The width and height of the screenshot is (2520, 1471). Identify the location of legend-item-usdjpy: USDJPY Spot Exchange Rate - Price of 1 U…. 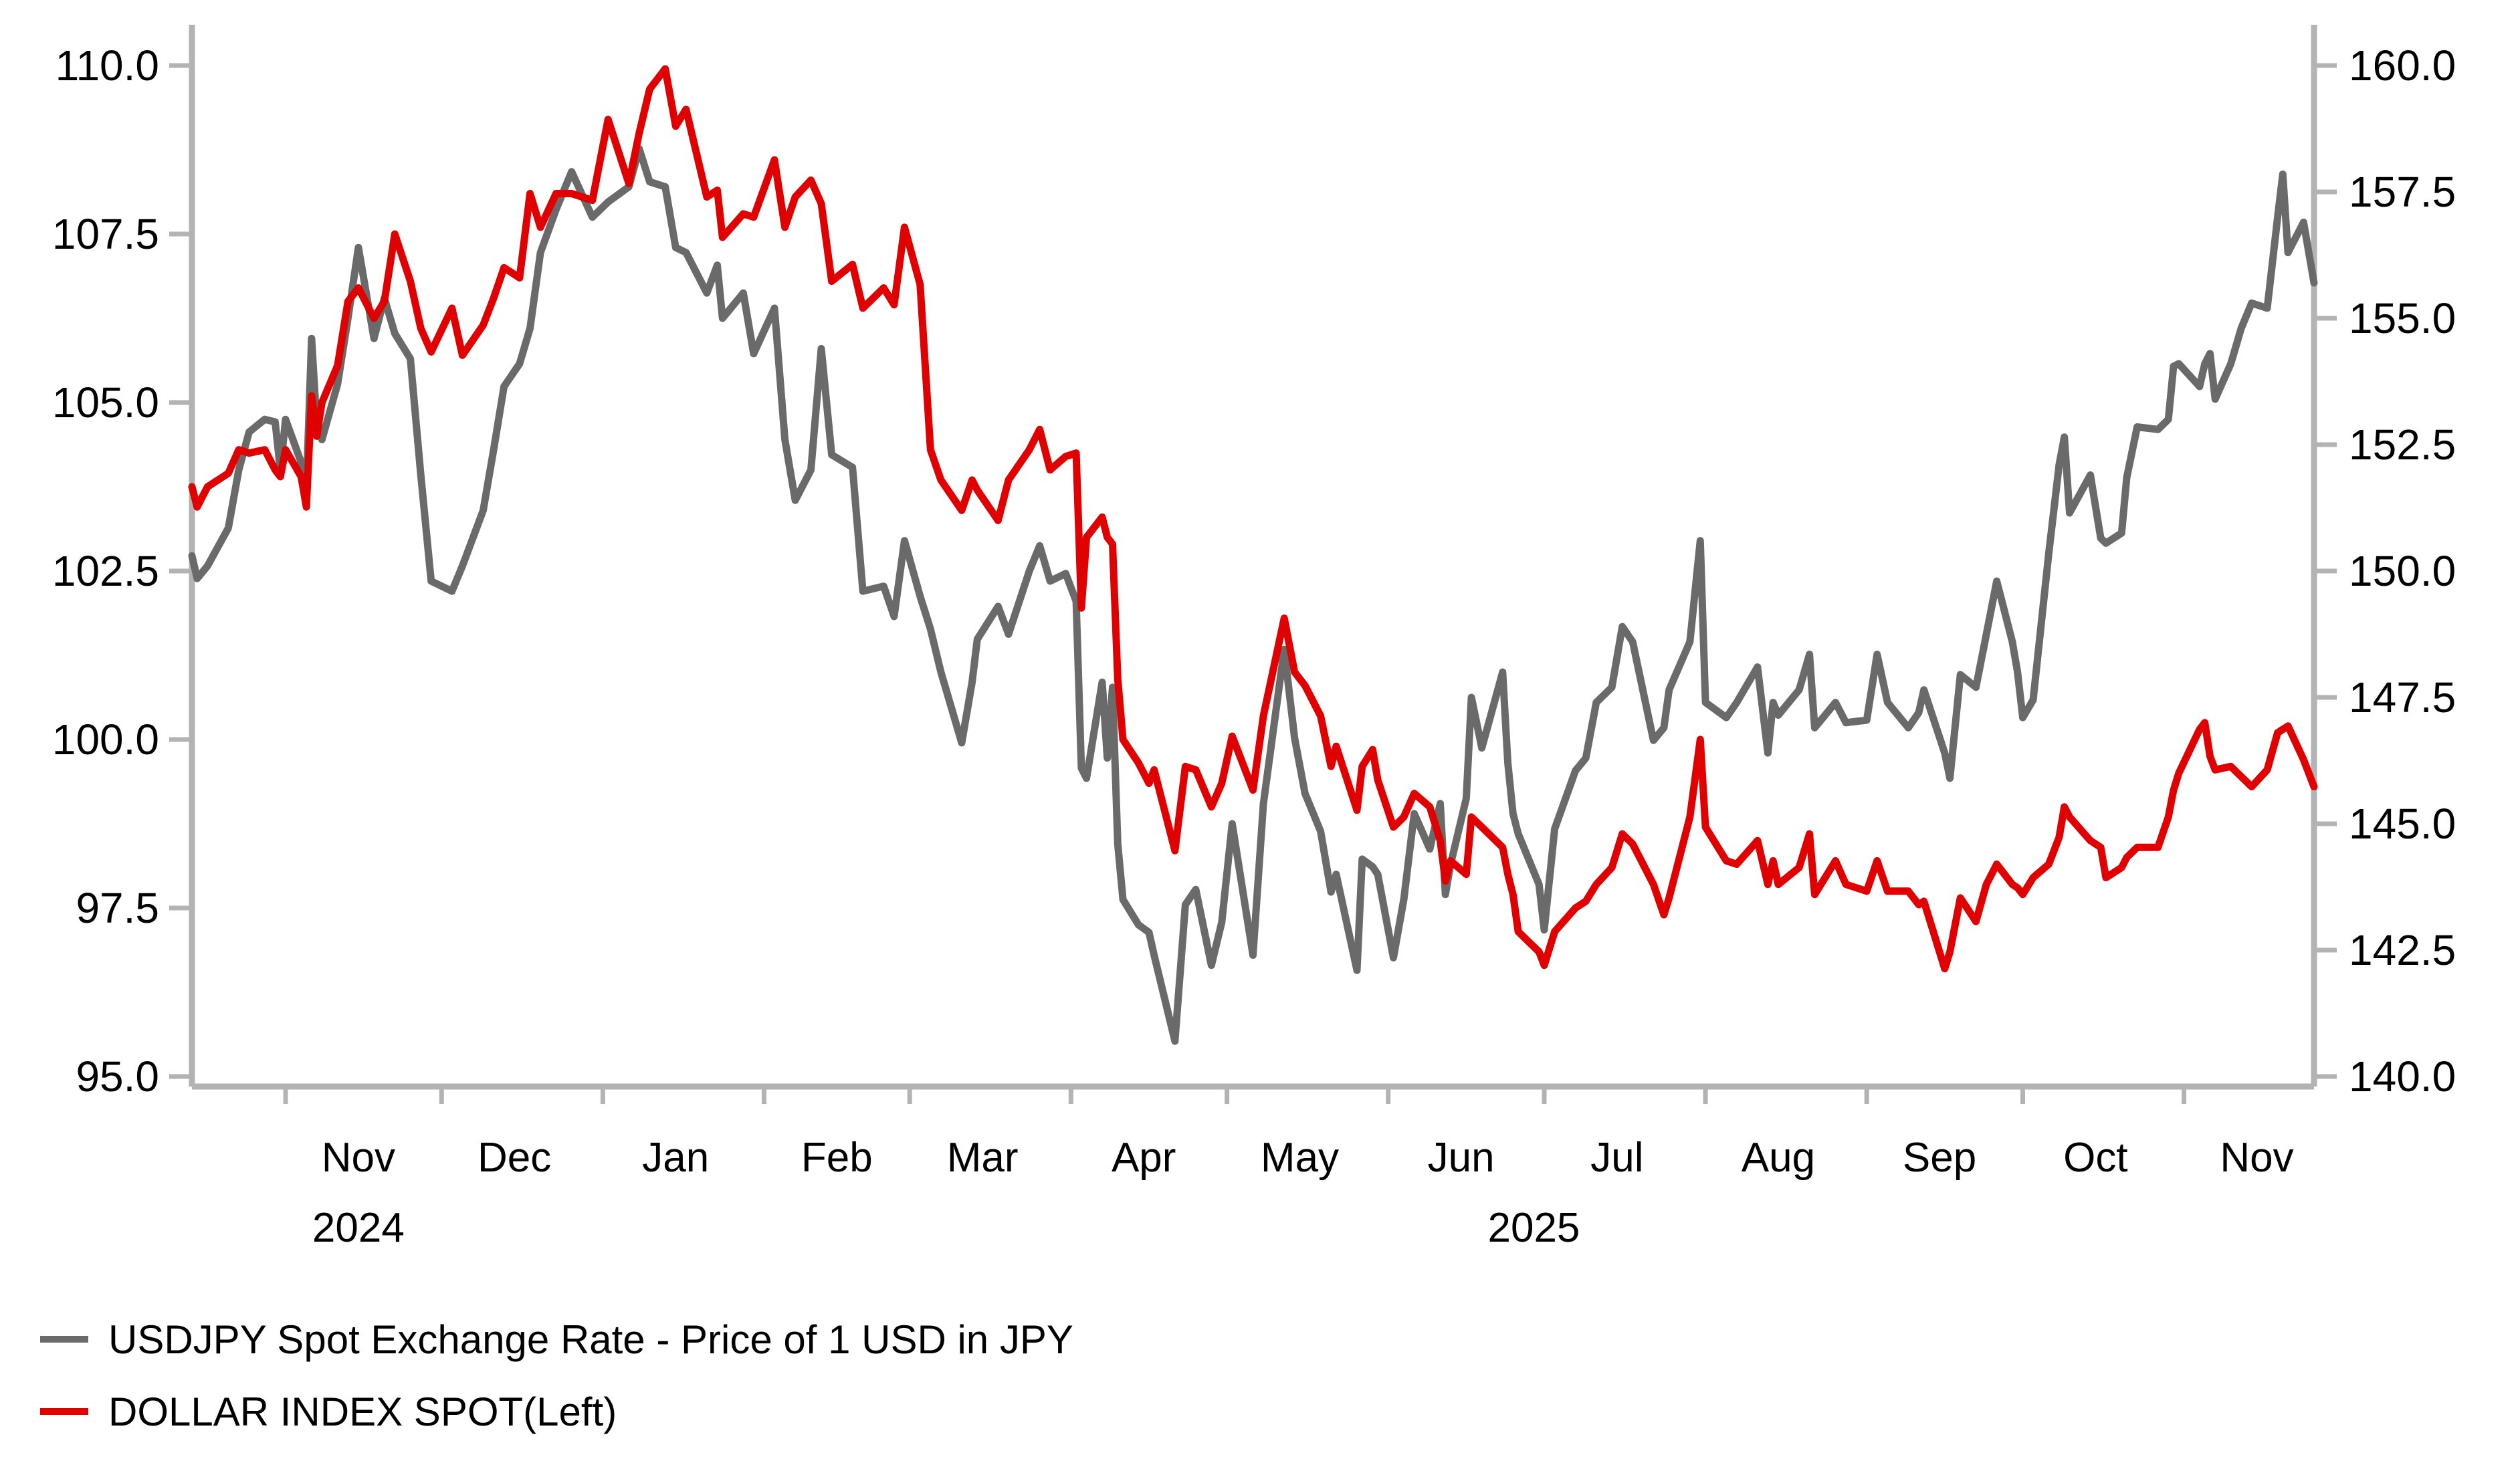
(556, 1339).